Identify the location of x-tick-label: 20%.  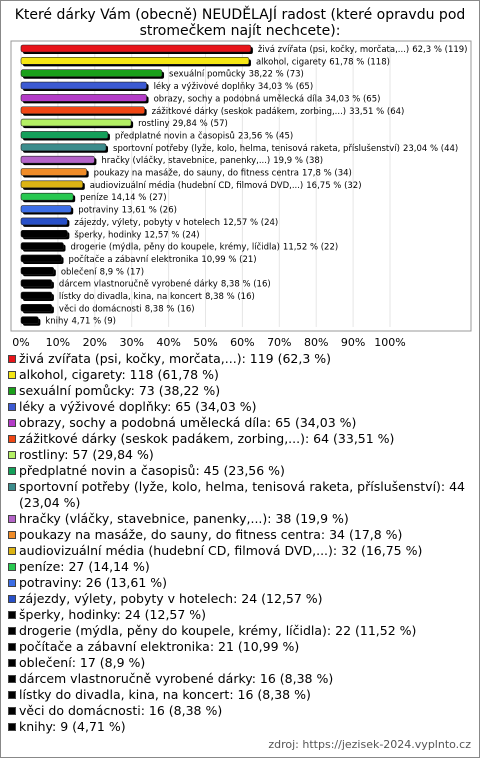
(95, 342).